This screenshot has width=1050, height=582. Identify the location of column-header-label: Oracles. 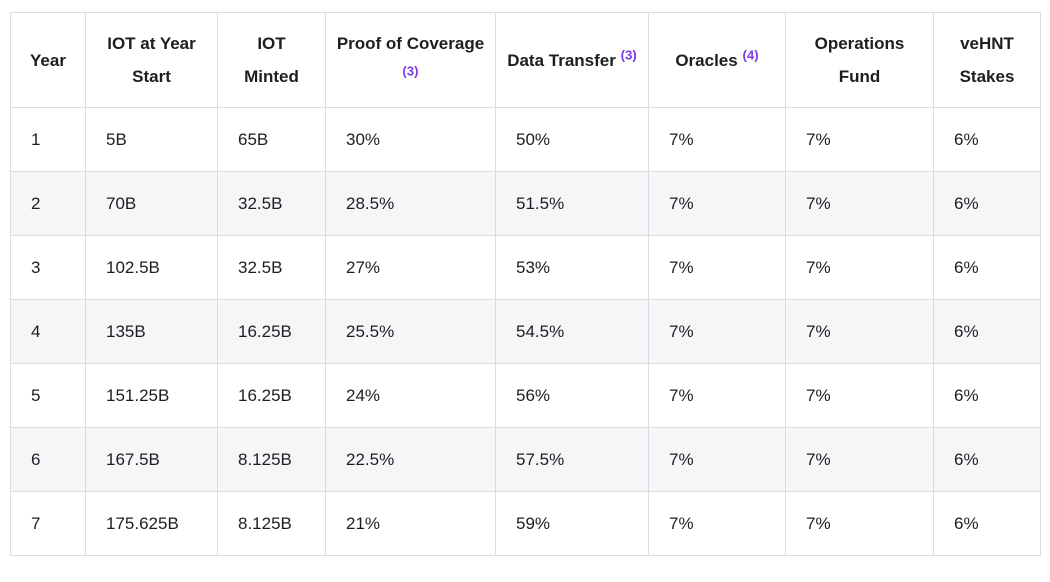
(706, 60).